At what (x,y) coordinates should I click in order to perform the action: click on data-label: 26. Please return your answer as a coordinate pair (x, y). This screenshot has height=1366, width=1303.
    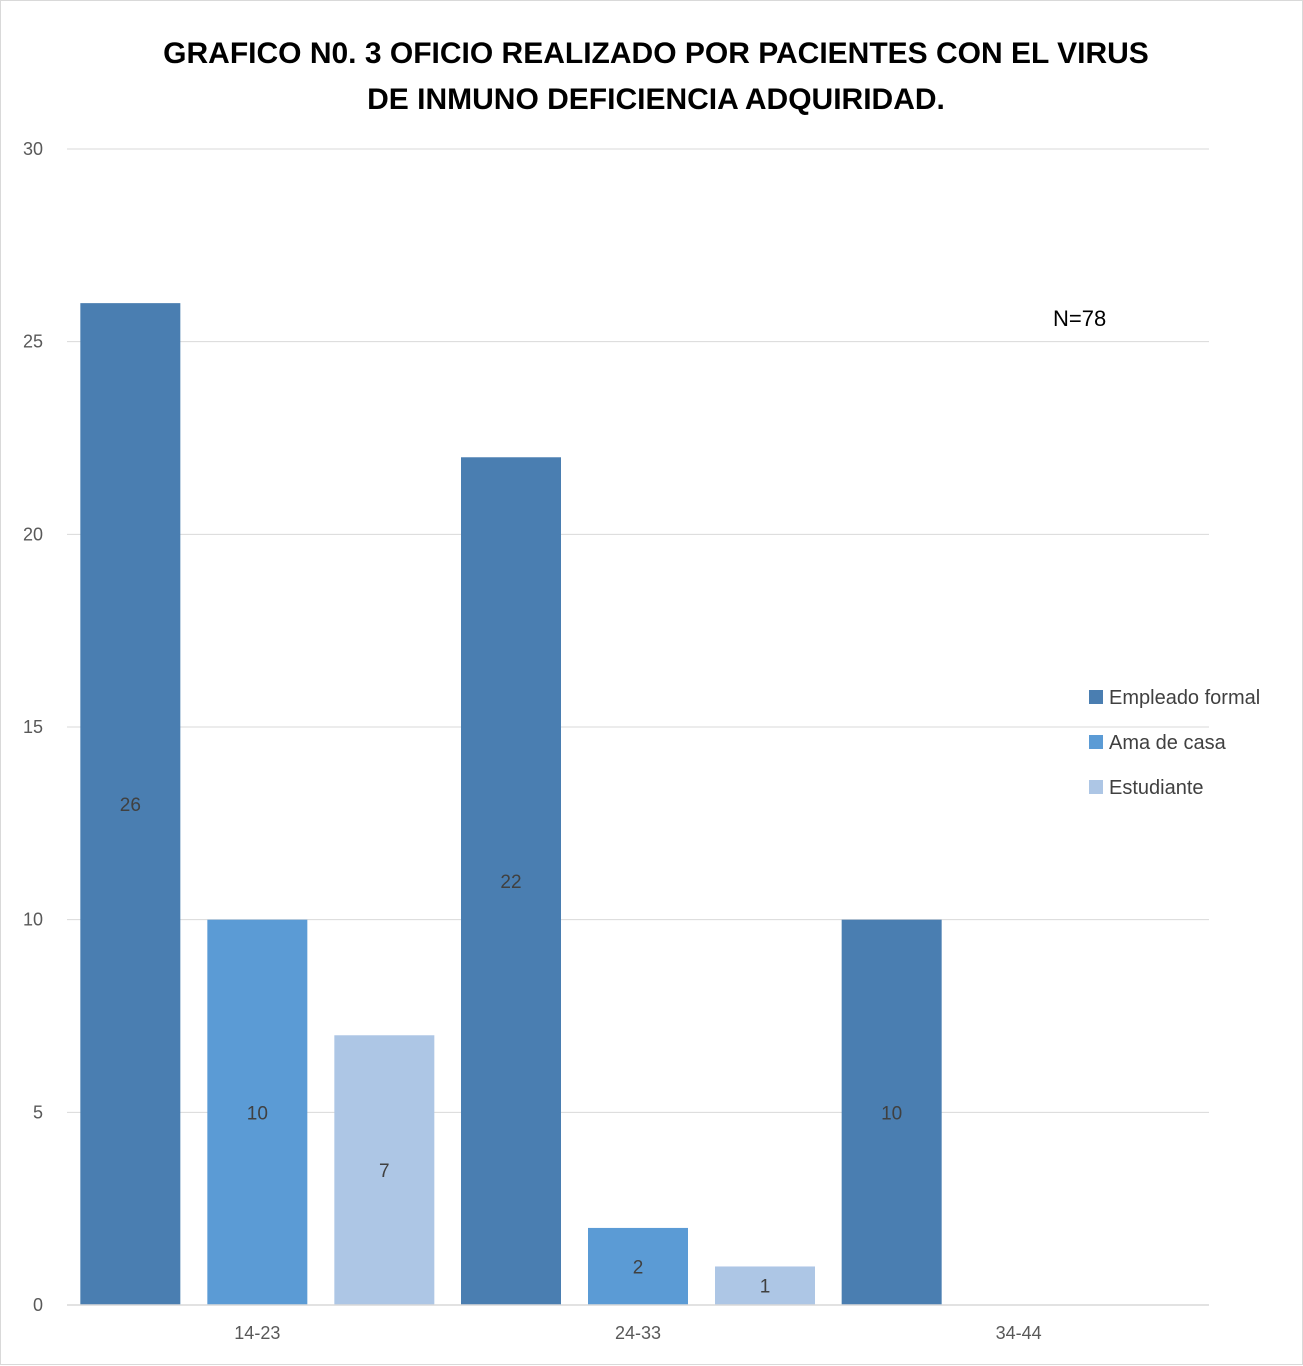
    Looking at the image, I should click on (130, 805).